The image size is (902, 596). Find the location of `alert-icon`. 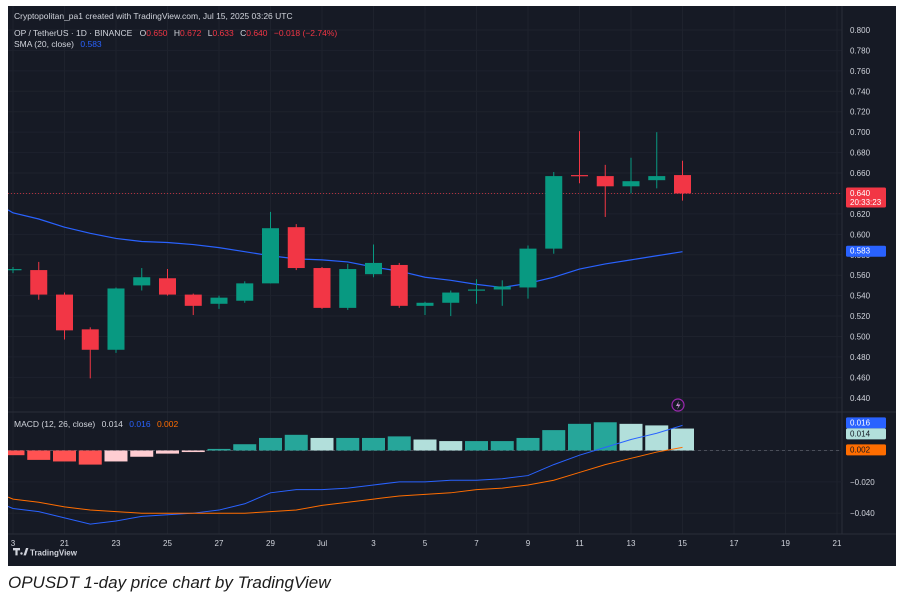

alert-icon is located at coordinates (678, 405).